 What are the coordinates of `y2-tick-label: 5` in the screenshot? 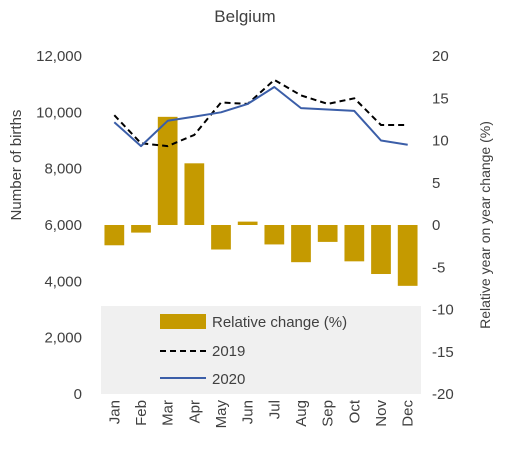 It's located at (436, 183).